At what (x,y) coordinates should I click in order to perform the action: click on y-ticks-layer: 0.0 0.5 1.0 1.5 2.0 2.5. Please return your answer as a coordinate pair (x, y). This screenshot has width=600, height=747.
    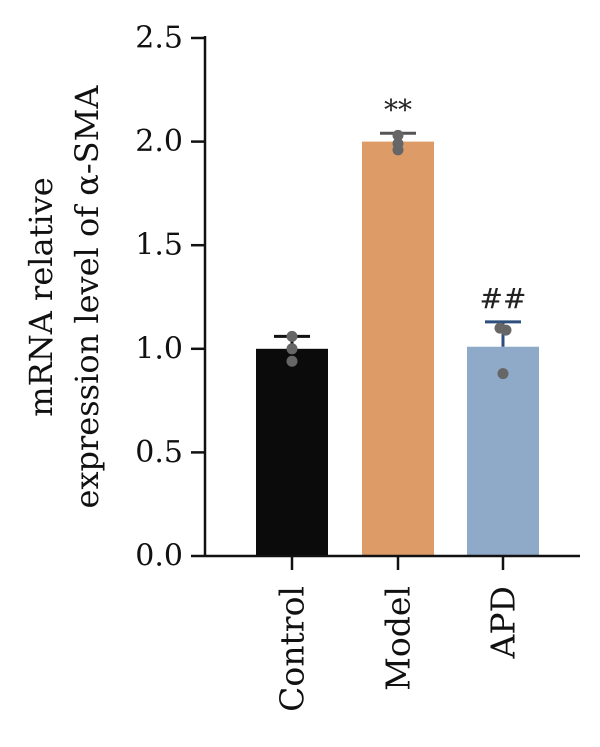
    Looking at the image, I should click on (170, 297).